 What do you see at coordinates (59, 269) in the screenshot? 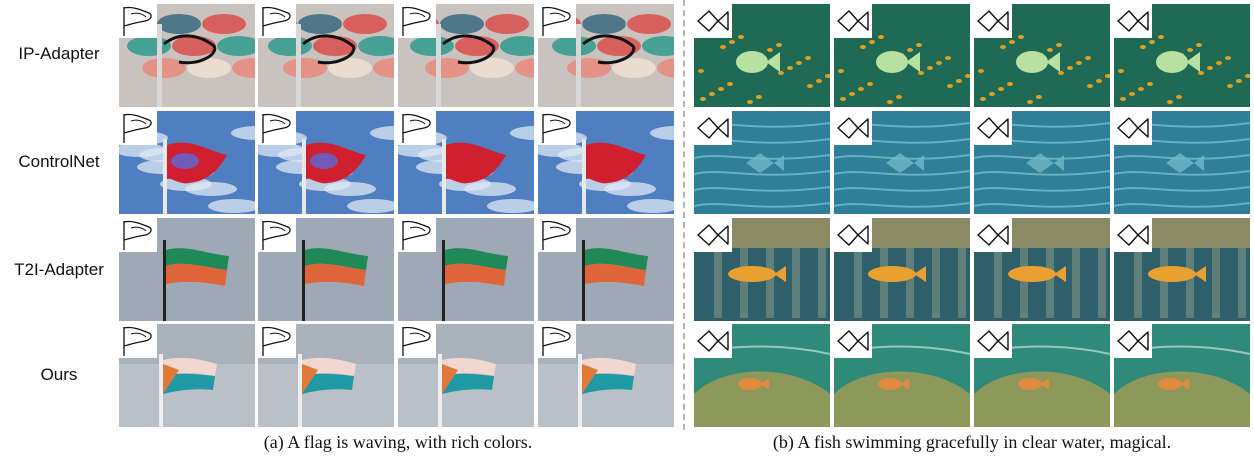
I see `row-label-t2i-adapter: T2I-Adapter` at bounding box center [59, 269].